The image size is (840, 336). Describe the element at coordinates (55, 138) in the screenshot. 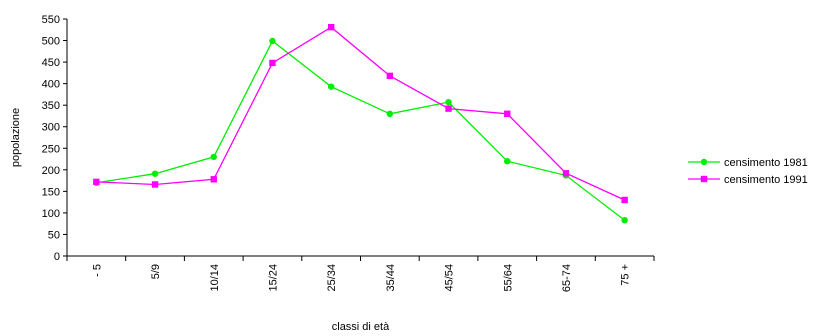

I see `y-axis: 0 50 100 150 200 250 300 350 400 450 500 550` at that location.